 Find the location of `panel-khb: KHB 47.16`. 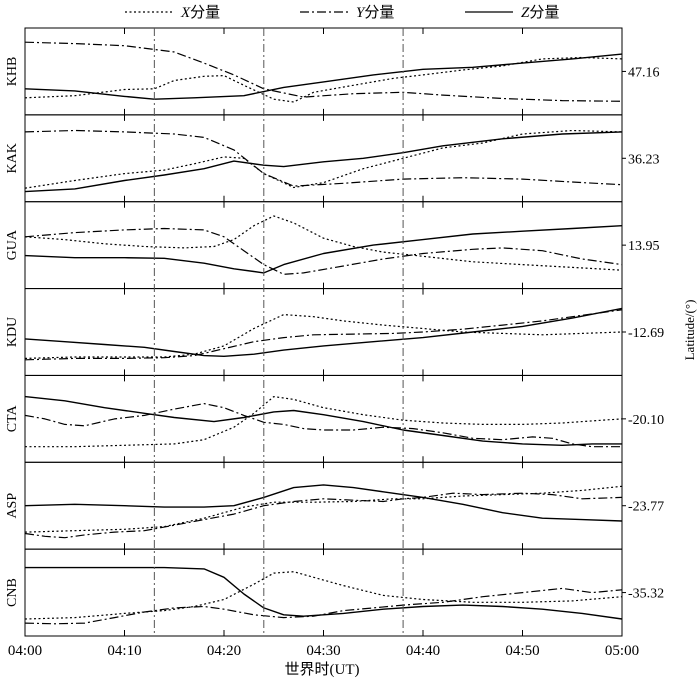

panel-khb: KHB 47.16 is located at coordinates (332, 71).